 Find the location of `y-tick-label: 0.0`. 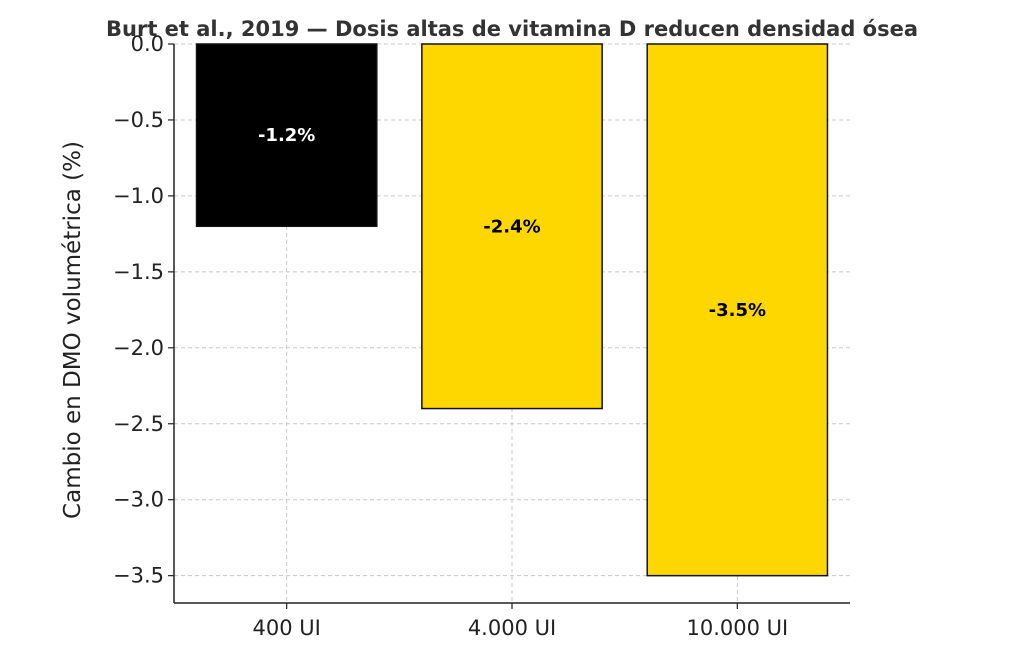

y-tick-label: 0.0 is located at coordinates (147, 44).